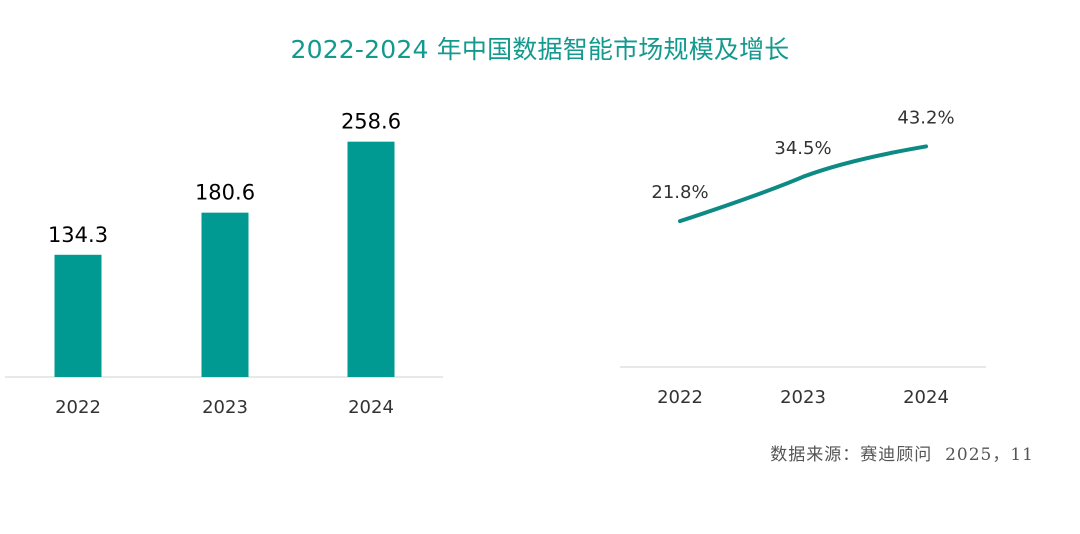 The height and width of the screenshot is (534, 1080). What do you see at coordinates (803, 397) in the screenshot?
I see `line-x-tick-label: 2023` at bounding box center [803, 397].